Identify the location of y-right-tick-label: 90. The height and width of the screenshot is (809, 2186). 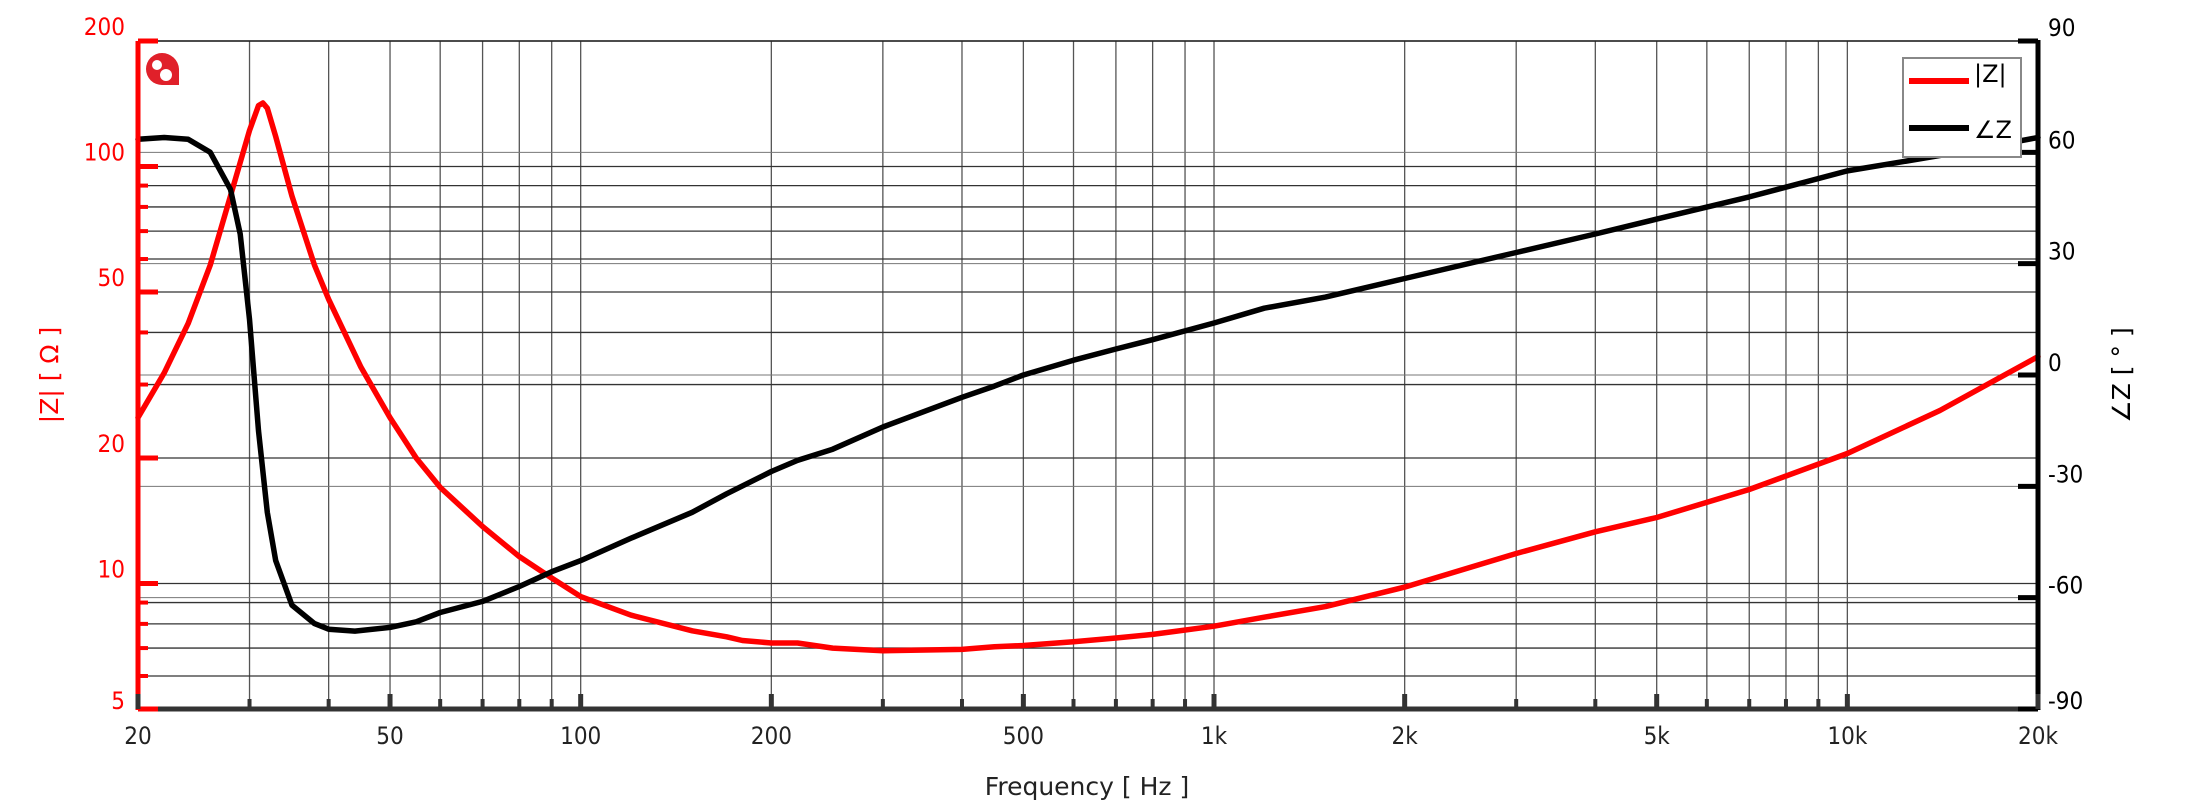
(2061, 28).